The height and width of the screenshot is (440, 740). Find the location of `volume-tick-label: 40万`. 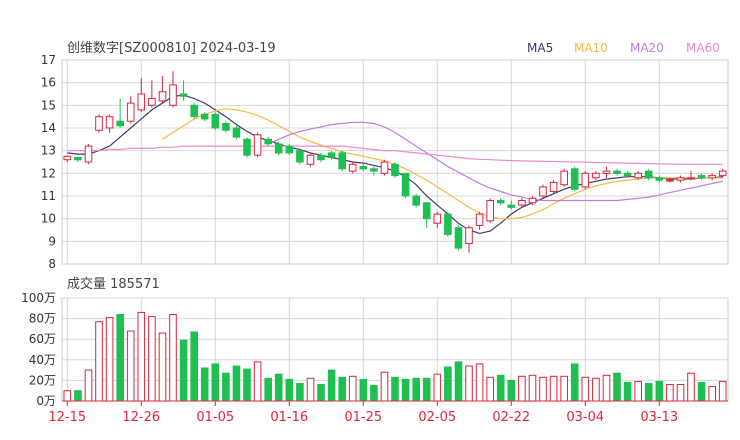

volume-tick-label: 40万 is located at coordinates (42, 360).